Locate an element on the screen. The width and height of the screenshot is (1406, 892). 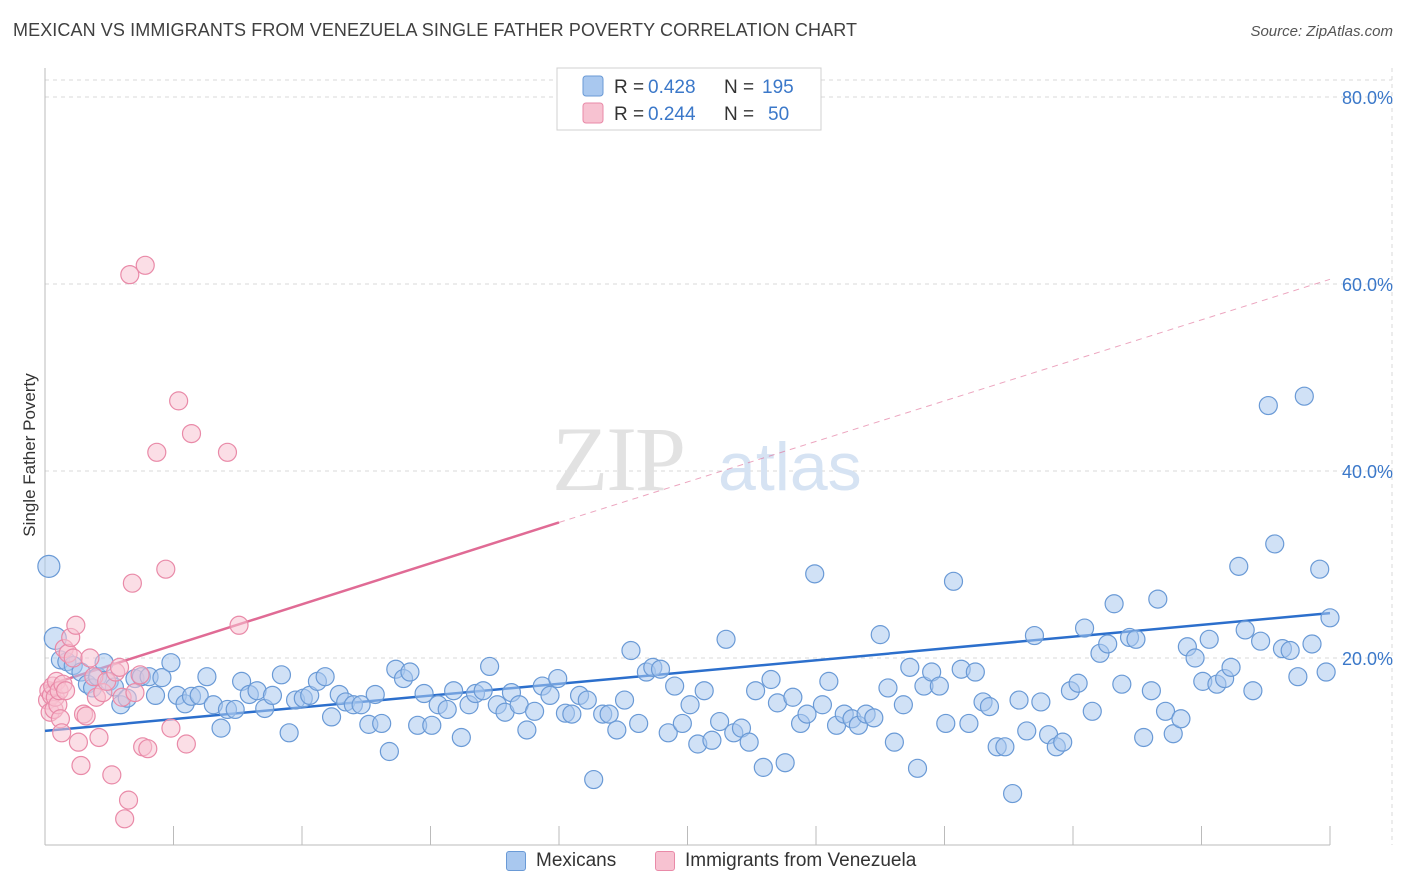
legend-swatch-mexicans-bottom is located at coordinates (516, 861).